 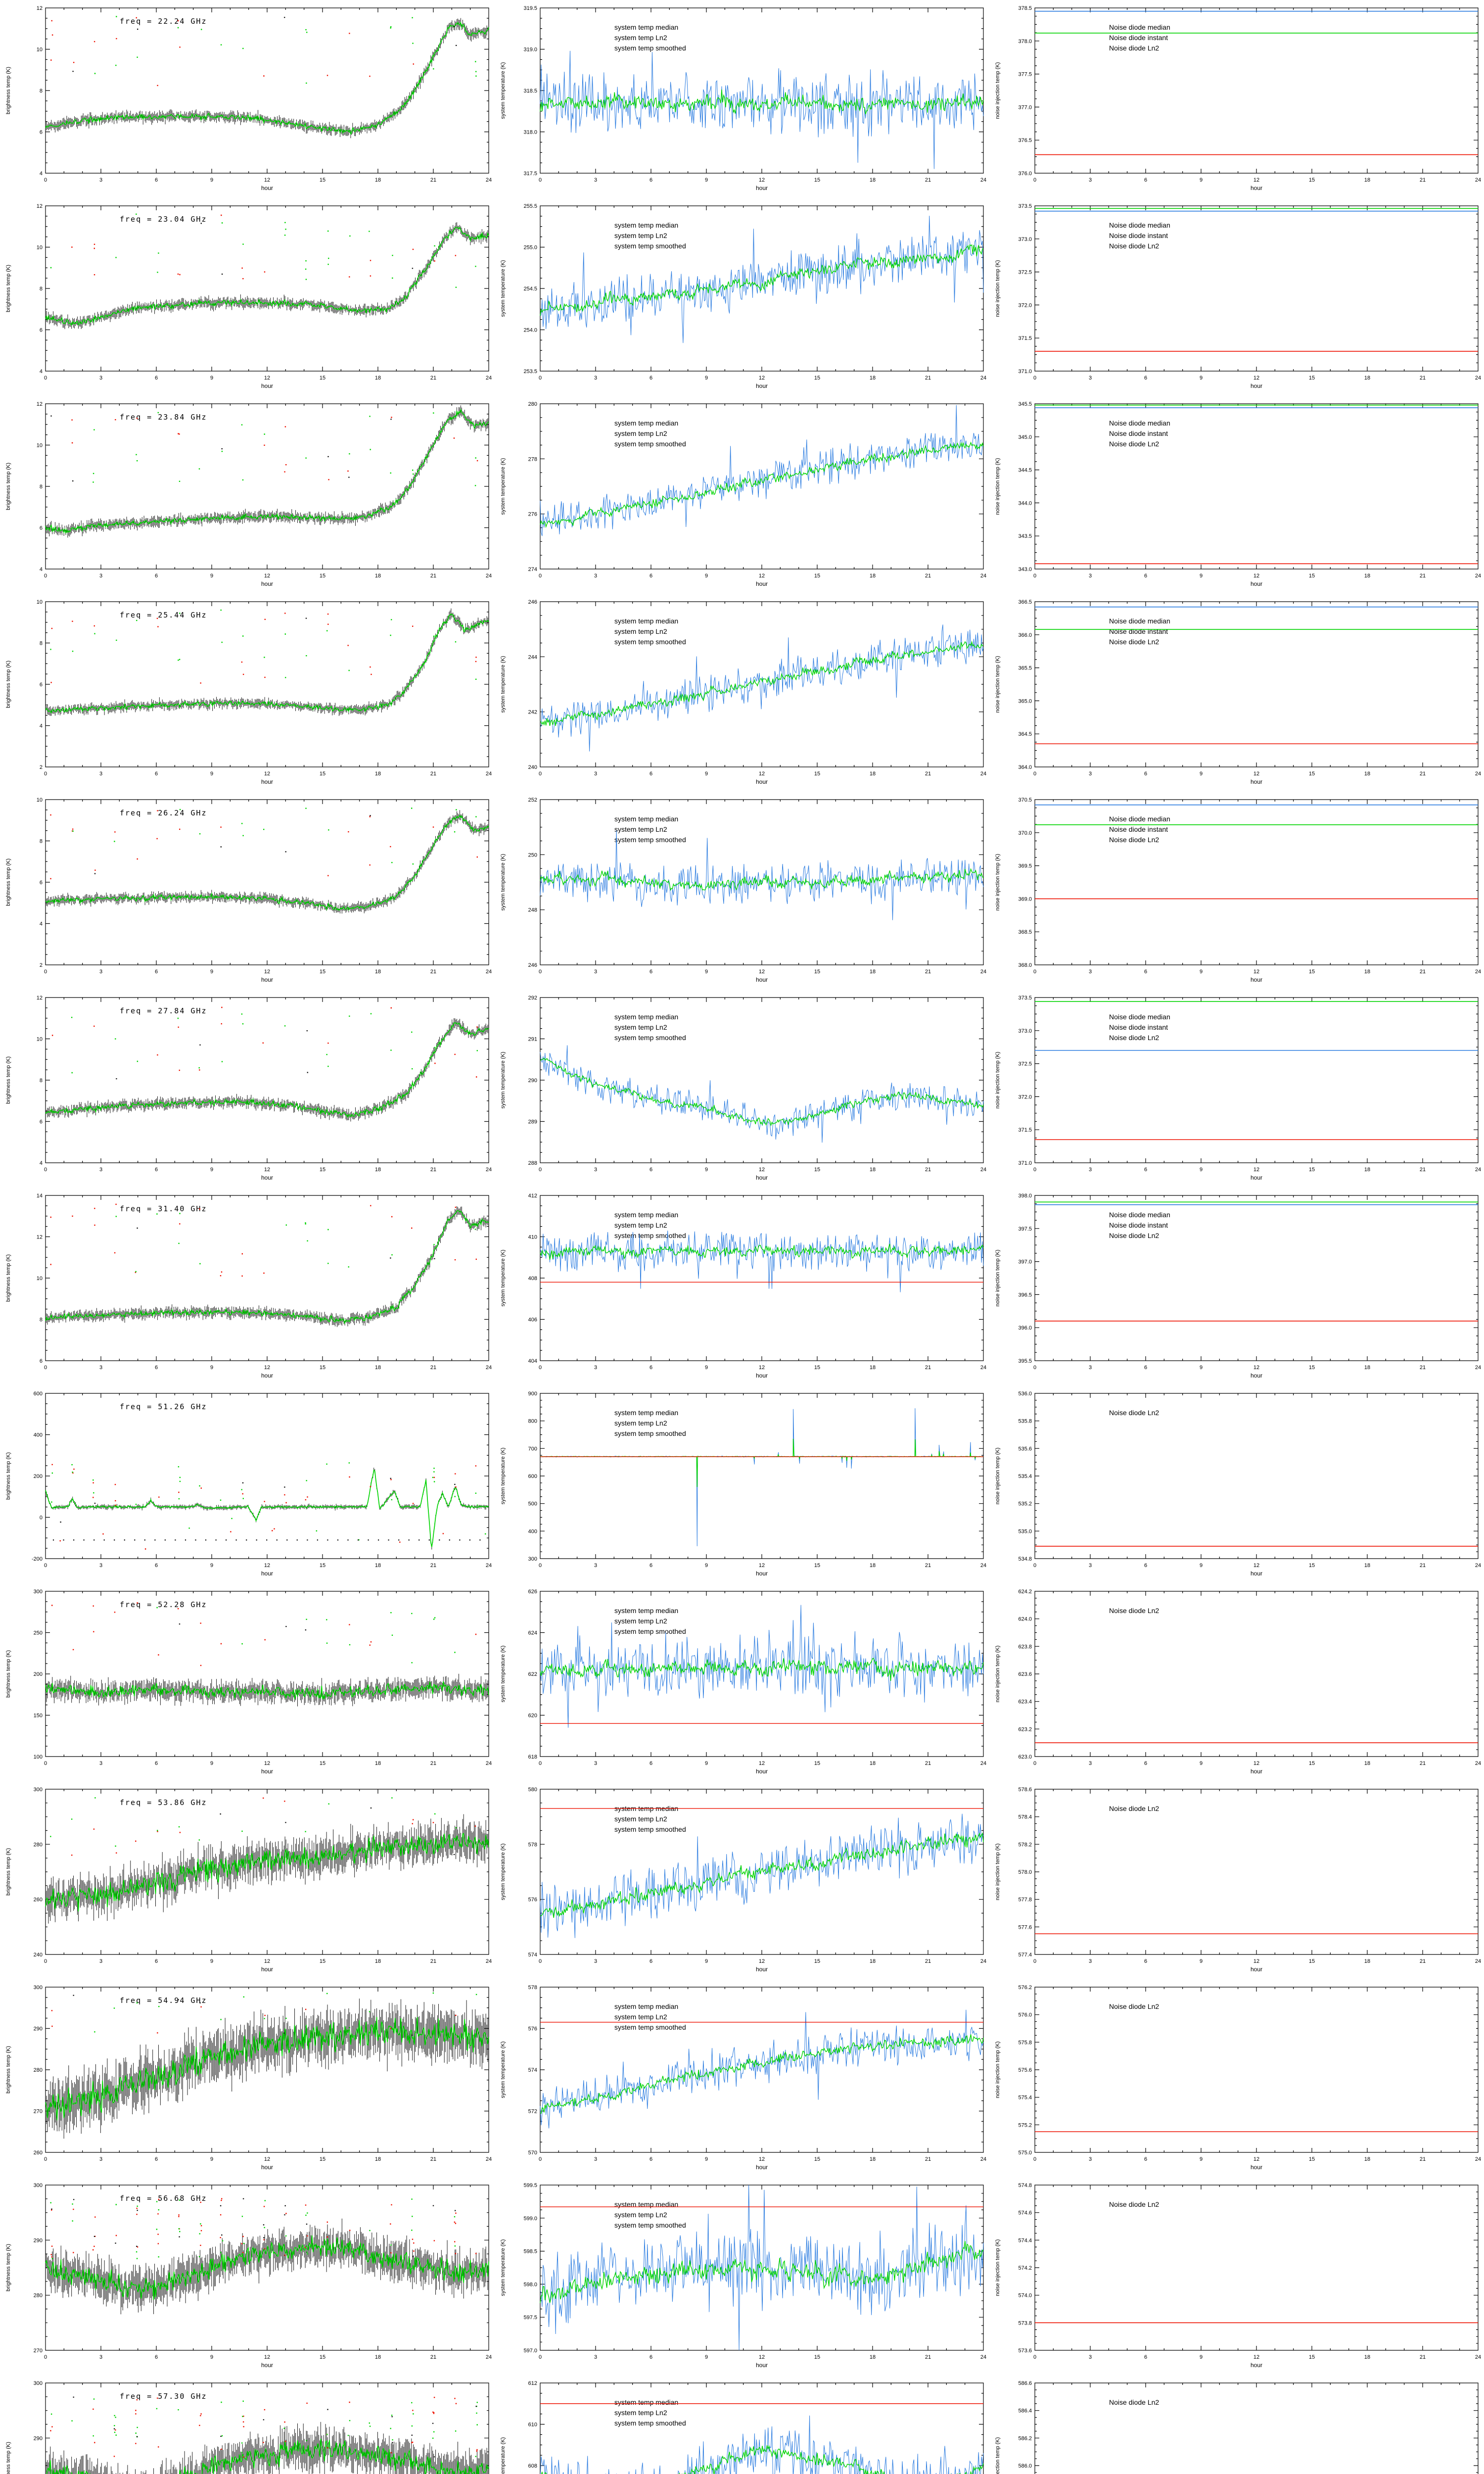 I want to click on y-axis-label: brightness temp (K), so click(x=8, y=1278).